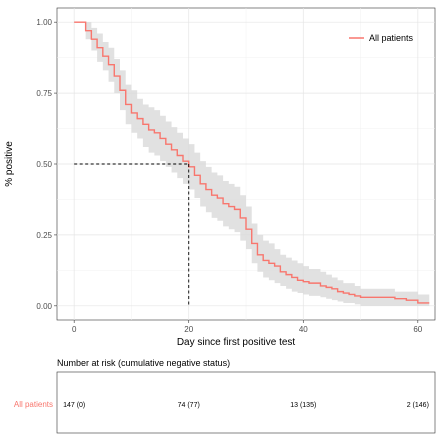 The image size is (440, 437). Describe the element at coordinates (44, 22) in the screenshot. I see `y-tick-label: 1.00` at that location.